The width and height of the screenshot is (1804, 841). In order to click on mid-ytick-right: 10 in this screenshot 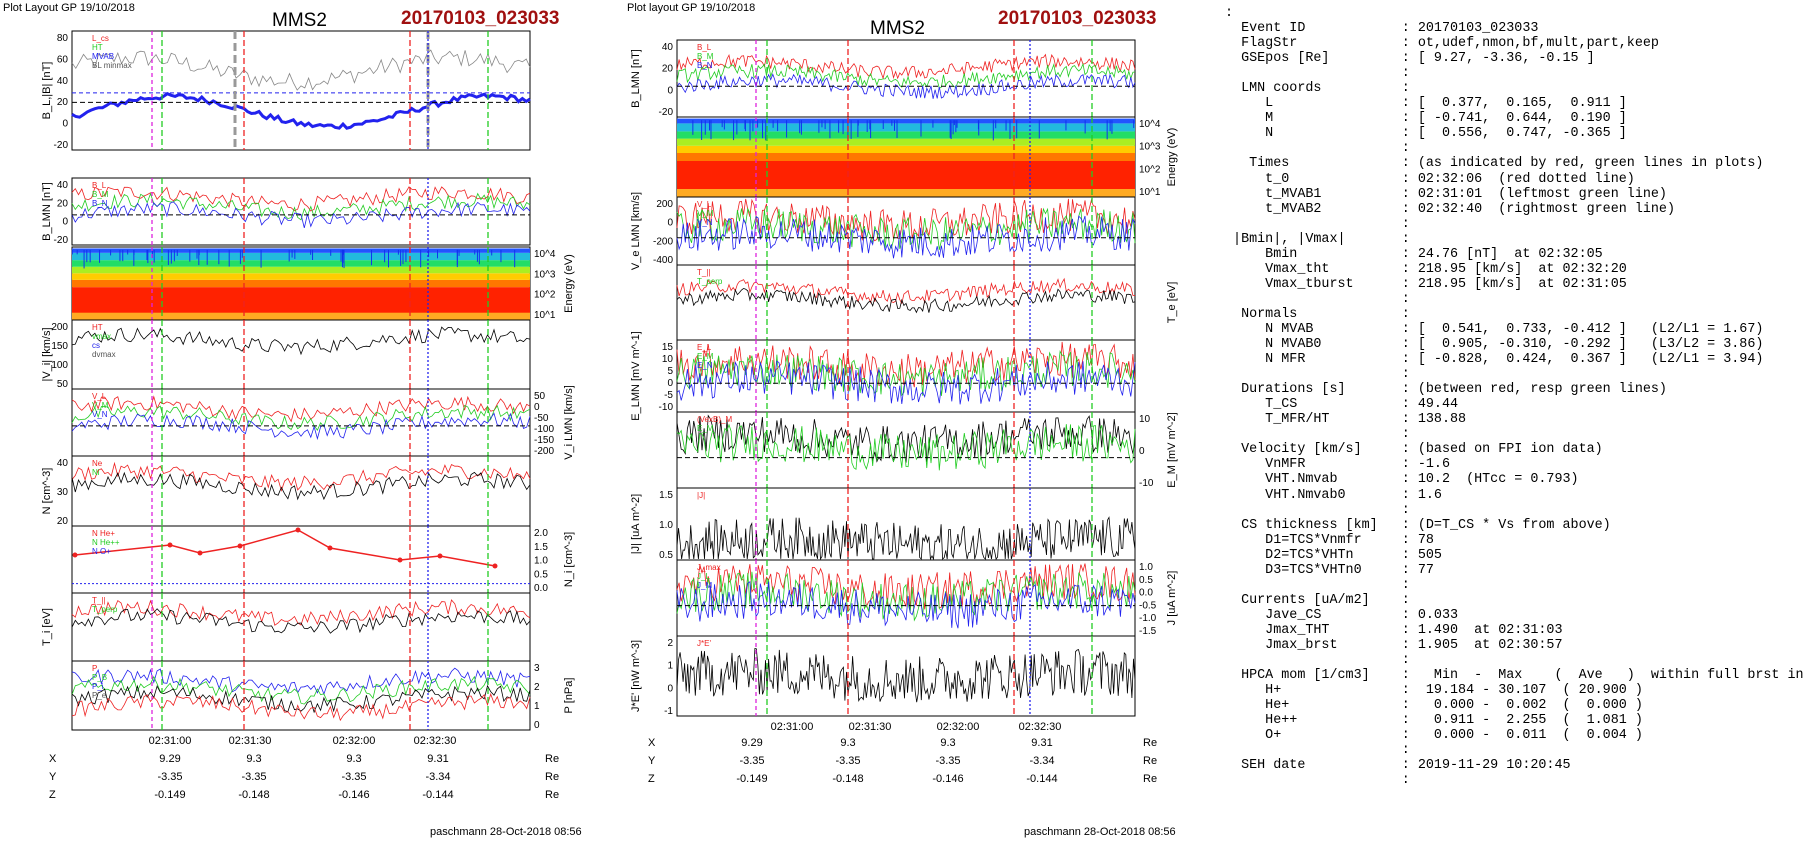, I will do `click(1145, 419)`.